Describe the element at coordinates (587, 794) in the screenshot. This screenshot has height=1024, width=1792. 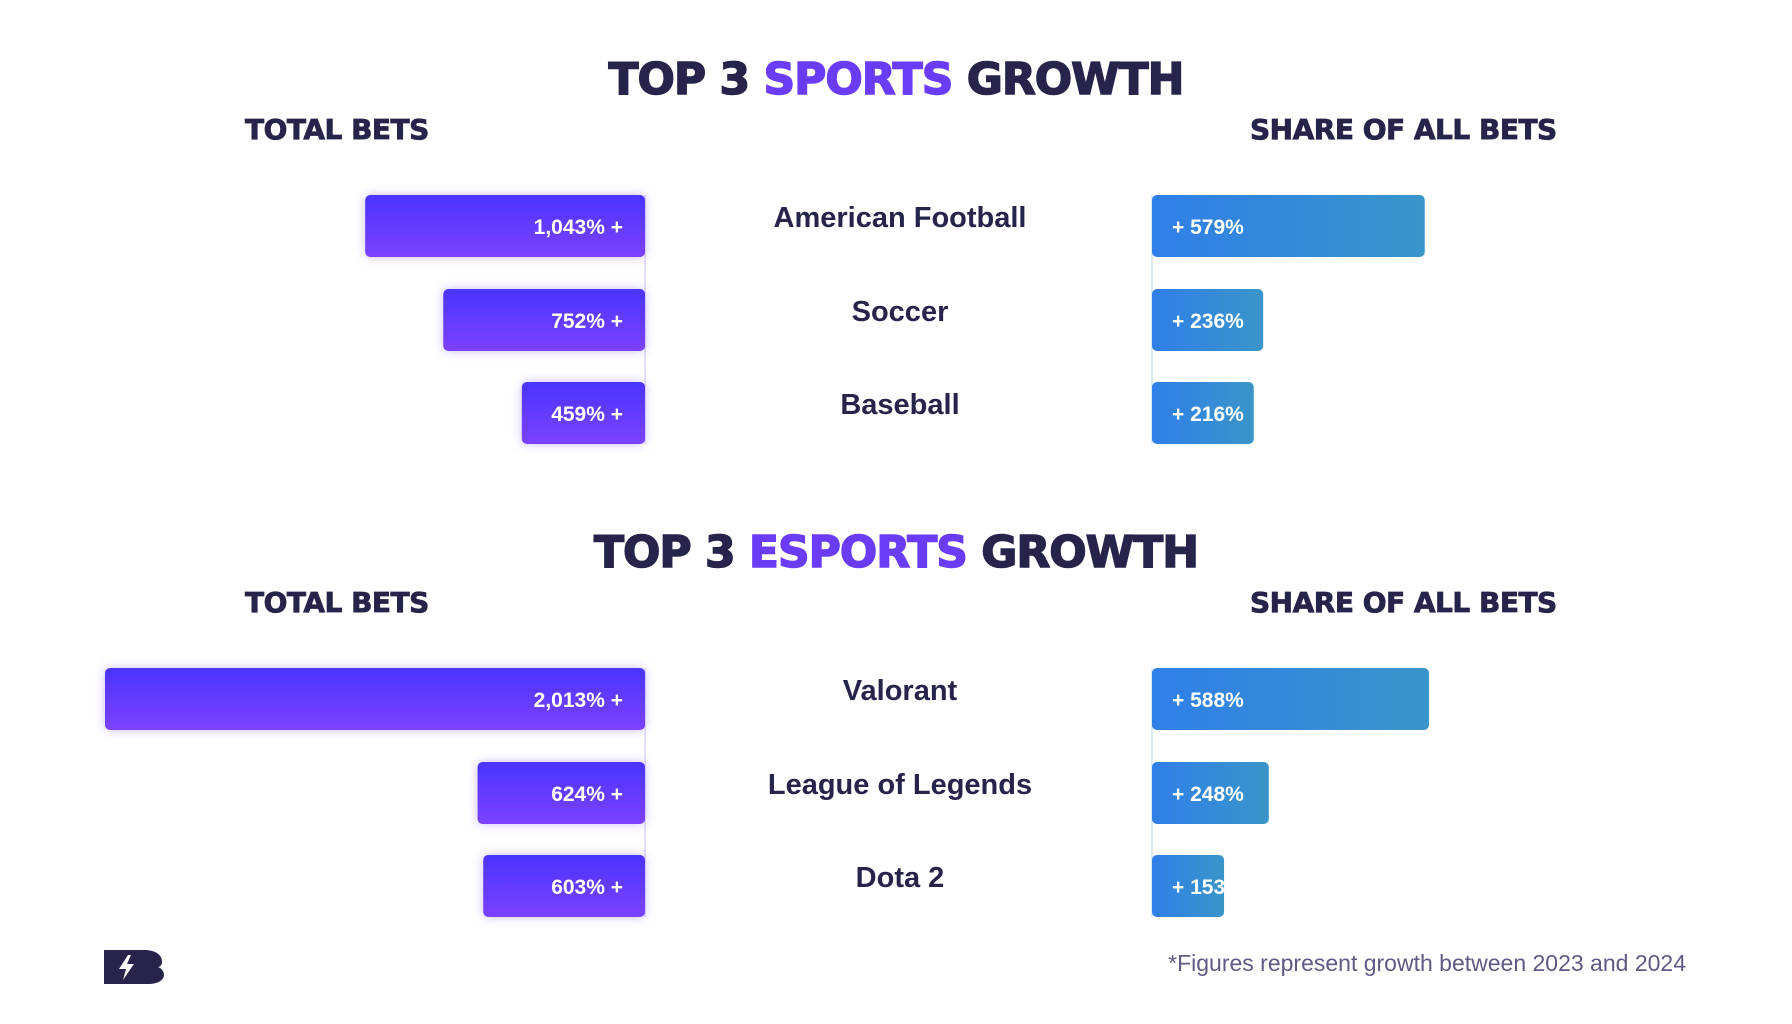
I see `esports-total-bets-value-label: 624% +` at that location.